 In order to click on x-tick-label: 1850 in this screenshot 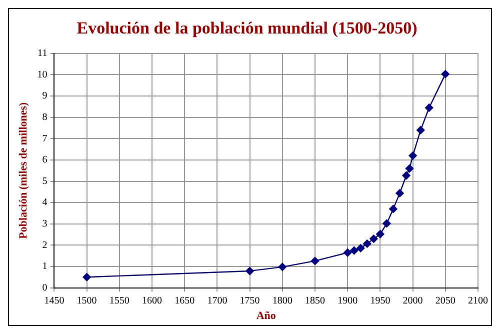, I will do `click(315, 300)`.